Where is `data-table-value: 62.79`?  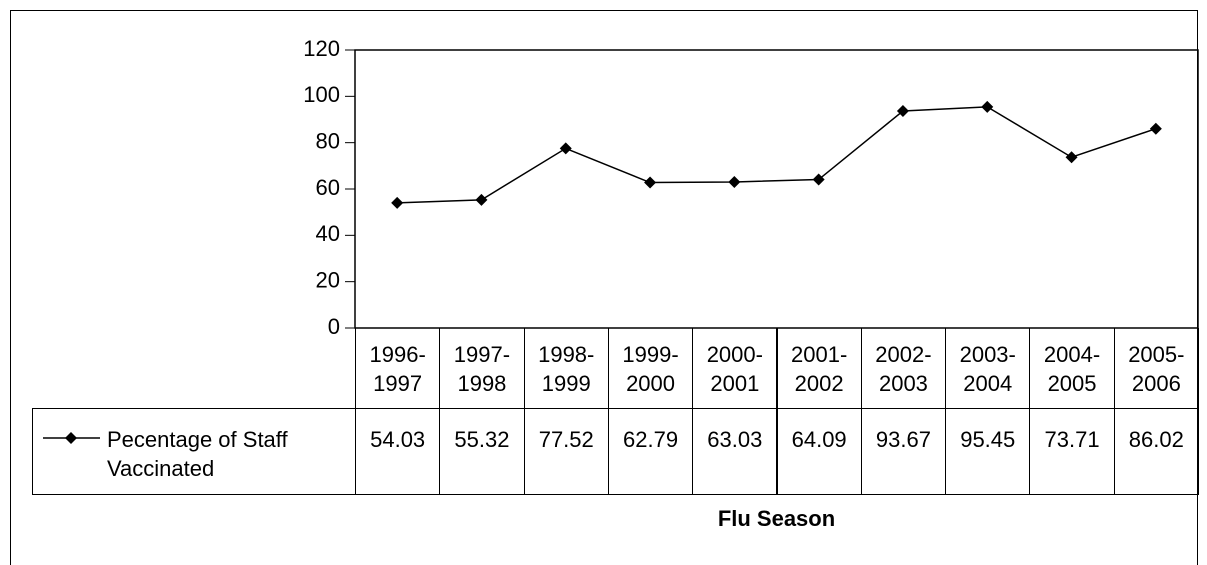
data-table-value: 62.79 is located at coordinates (650, 451).